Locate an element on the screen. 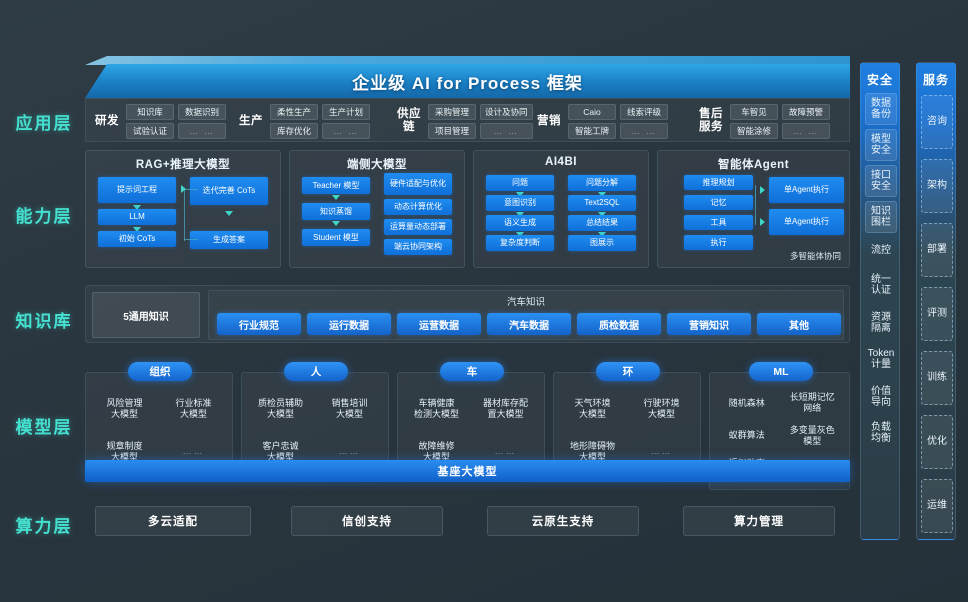 This screenshot has height=602, width=968. rail-security-item-0: 数据 备份 is located at coordinates (881, 109).